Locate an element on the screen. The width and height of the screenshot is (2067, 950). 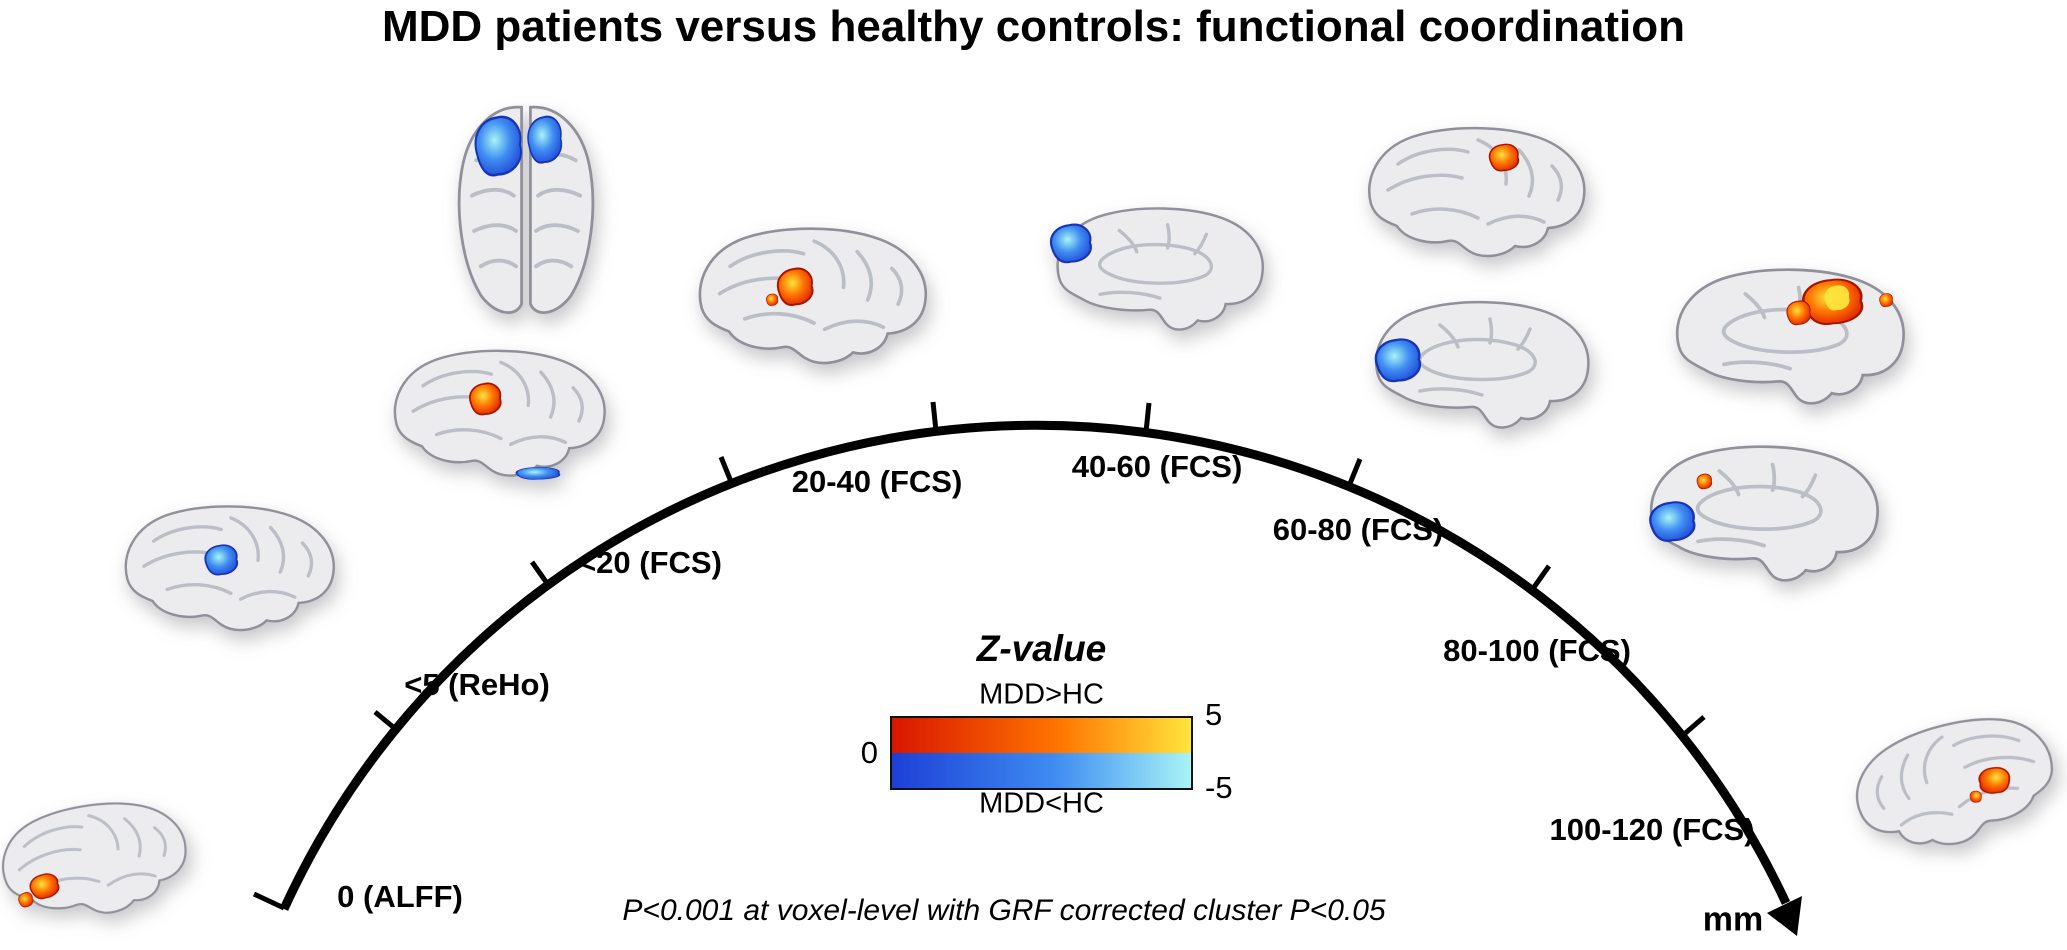
arrow-icon is located at coordinates (1784, 916).